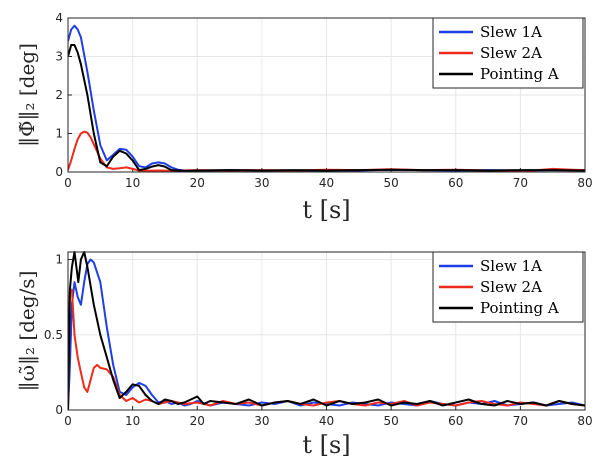  I want to click on y-tick-label: 0.5, so click(53, 335).